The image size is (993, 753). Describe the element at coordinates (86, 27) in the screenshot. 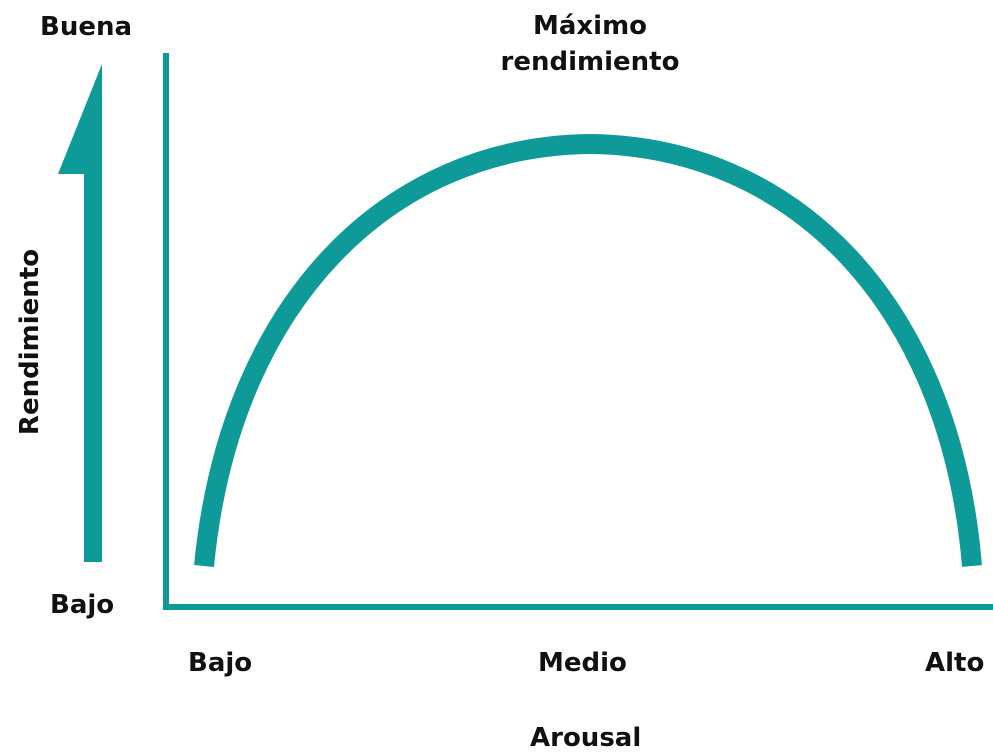

I see `y-top-label: Buena` at that location.